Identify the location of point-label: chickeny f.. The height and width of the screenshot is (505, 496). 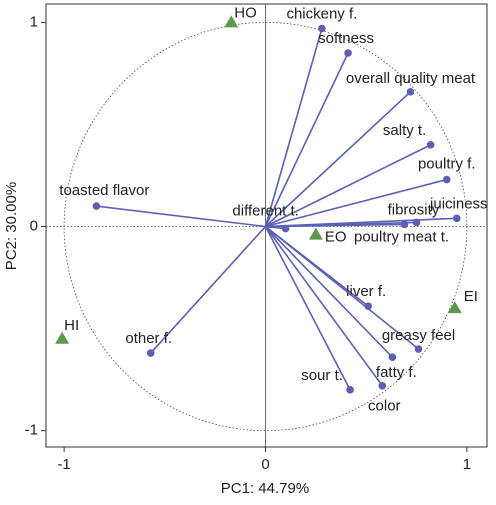
(321, 13).